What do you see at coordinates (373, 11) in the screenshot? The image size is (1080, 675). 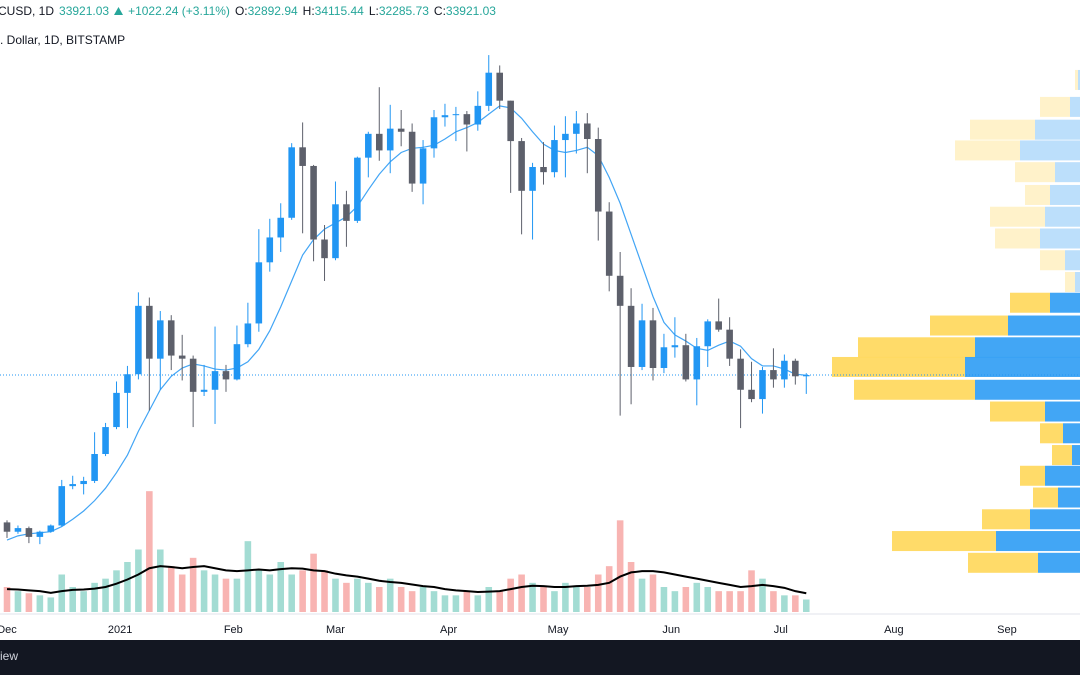 I see `low-label: L:` at bounding box center [373, 11].